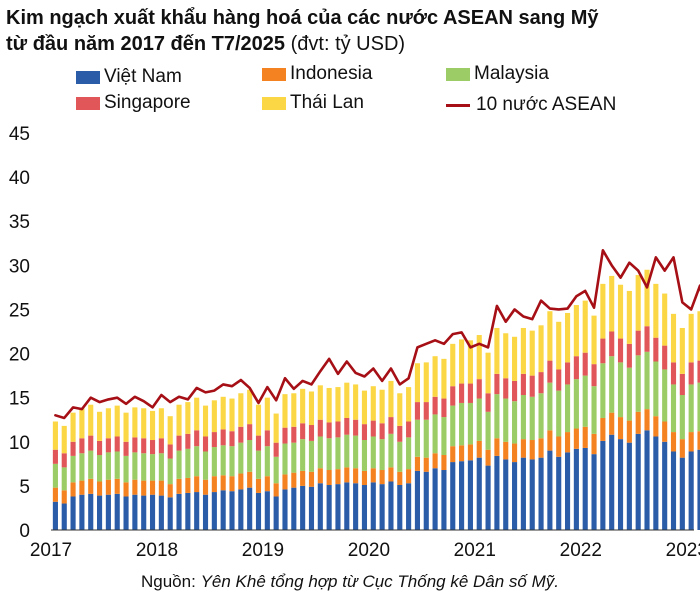  I want to click on legend-label-asean10: 10 nước ASEAN, so click(546, 104).